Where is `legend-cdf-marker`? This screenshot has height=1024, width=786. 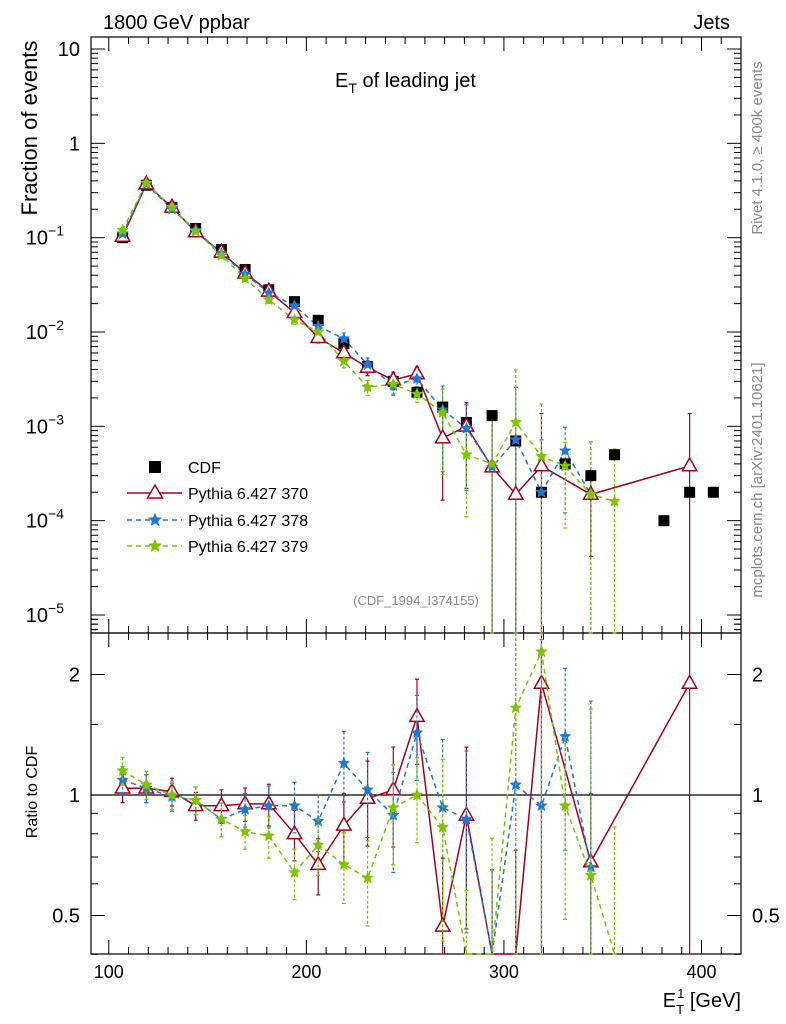
legend-cdf-marker is located at coordinates (155, 467).